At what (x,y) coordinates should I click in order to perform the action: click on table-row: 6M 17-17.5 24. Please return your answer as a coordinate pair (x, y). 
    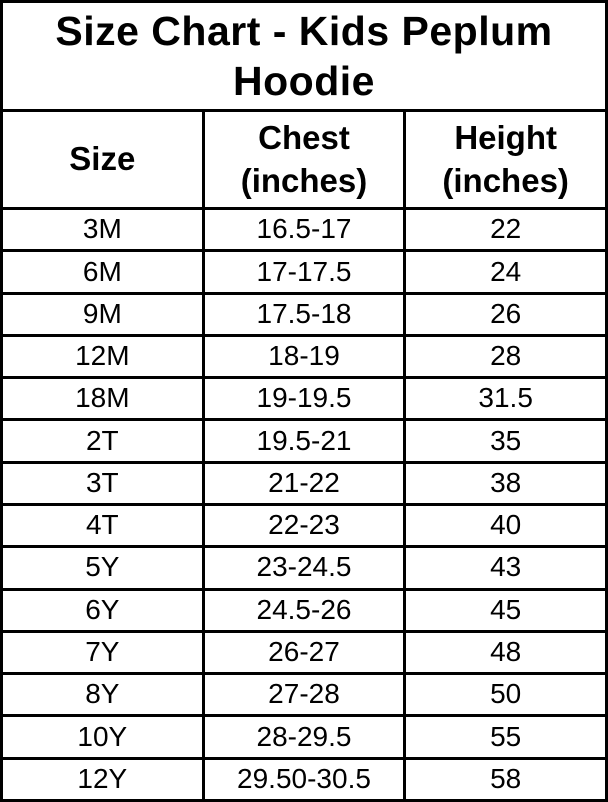
    Looking at the image, I should click on (304, 272).